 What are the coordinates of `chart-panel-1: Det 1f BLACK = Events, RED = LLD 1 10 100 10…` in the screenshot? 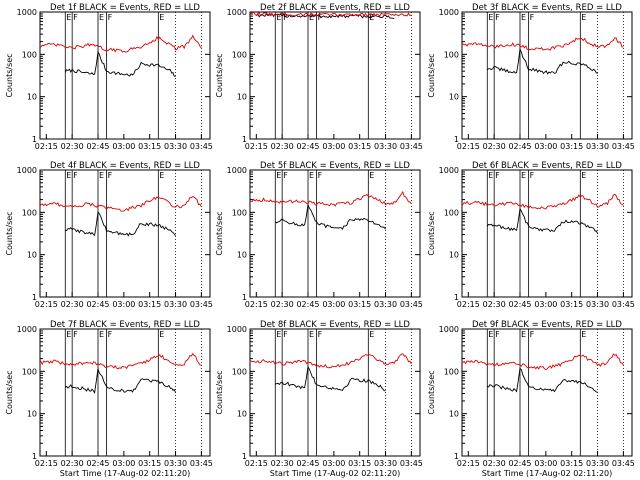 It's located at (109, 77).